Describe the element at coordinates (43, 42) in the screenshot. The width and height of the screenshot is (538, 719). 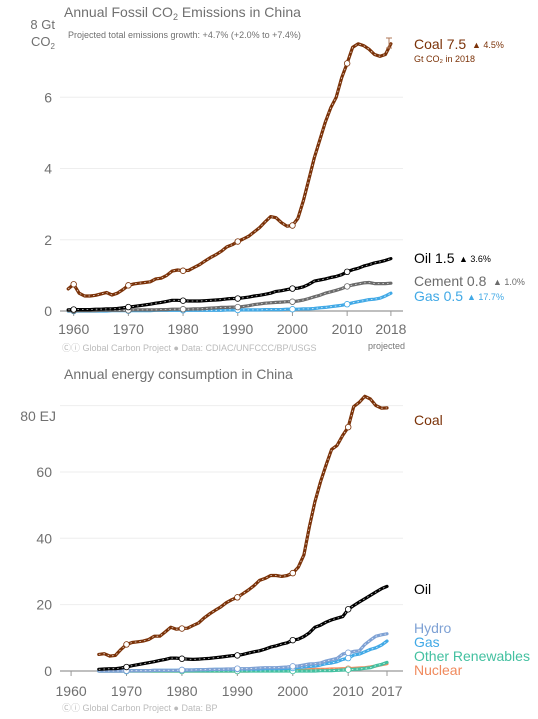
I see `chart1-unit-label-2: CO2` at that location.